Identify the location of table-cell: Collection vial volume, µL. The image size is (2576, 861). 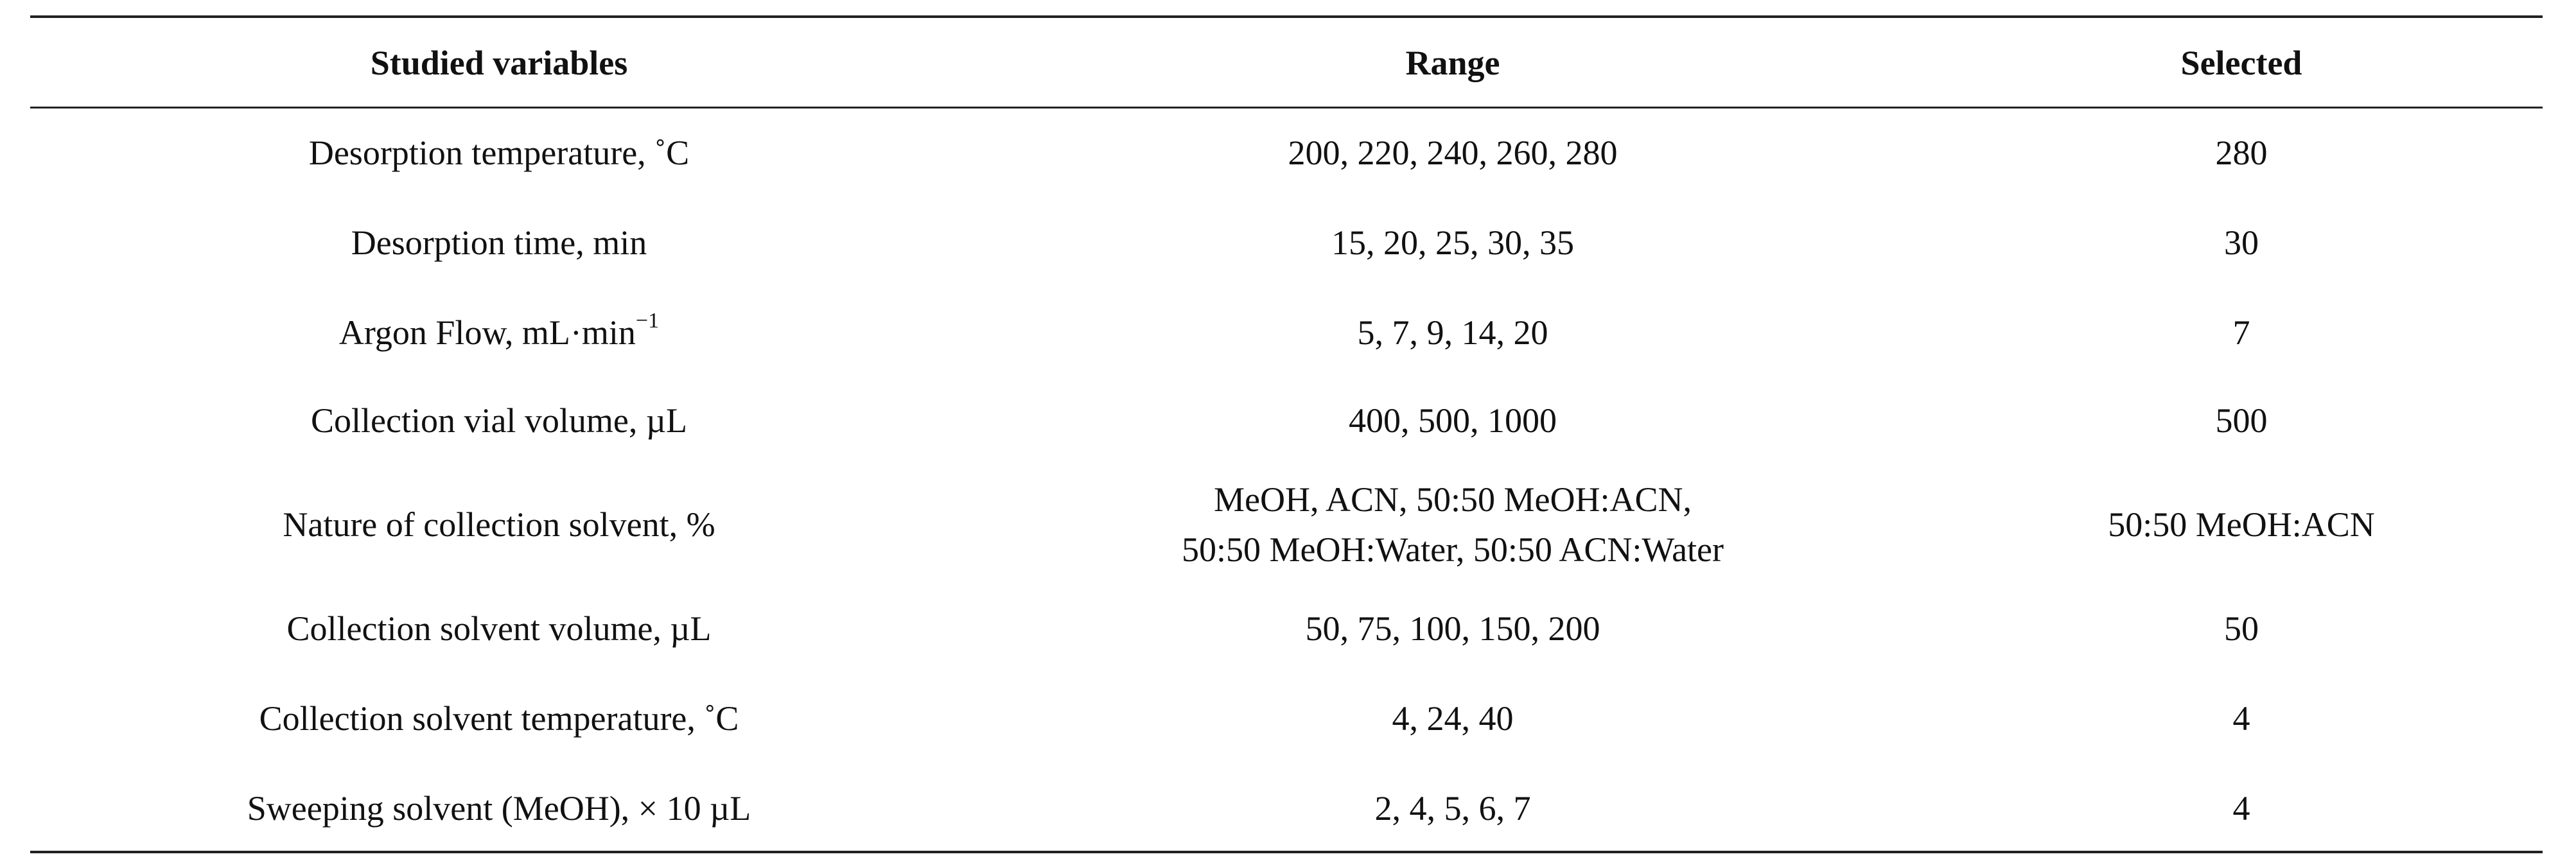
(499, 420).